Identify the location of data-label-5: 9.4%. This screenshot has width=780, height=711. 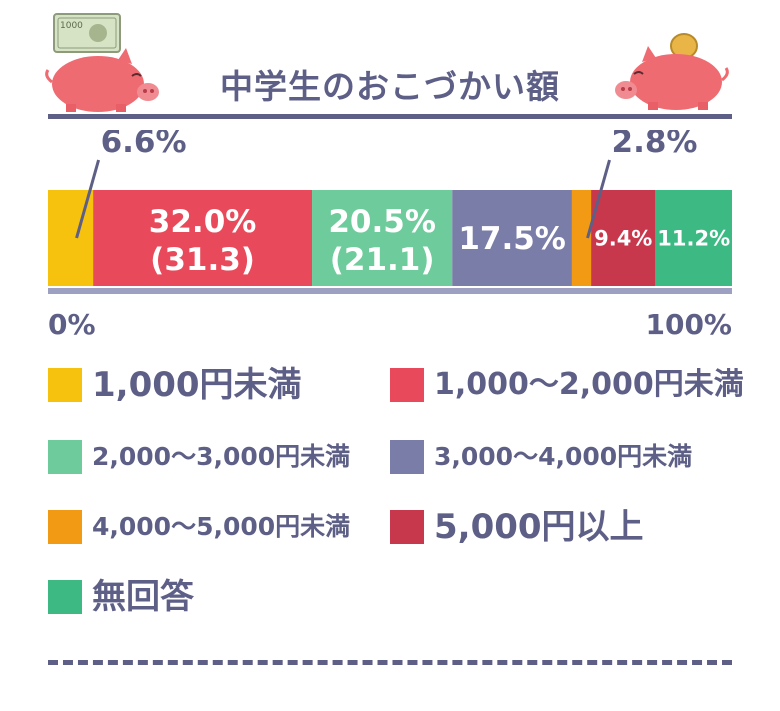
(623, 239).